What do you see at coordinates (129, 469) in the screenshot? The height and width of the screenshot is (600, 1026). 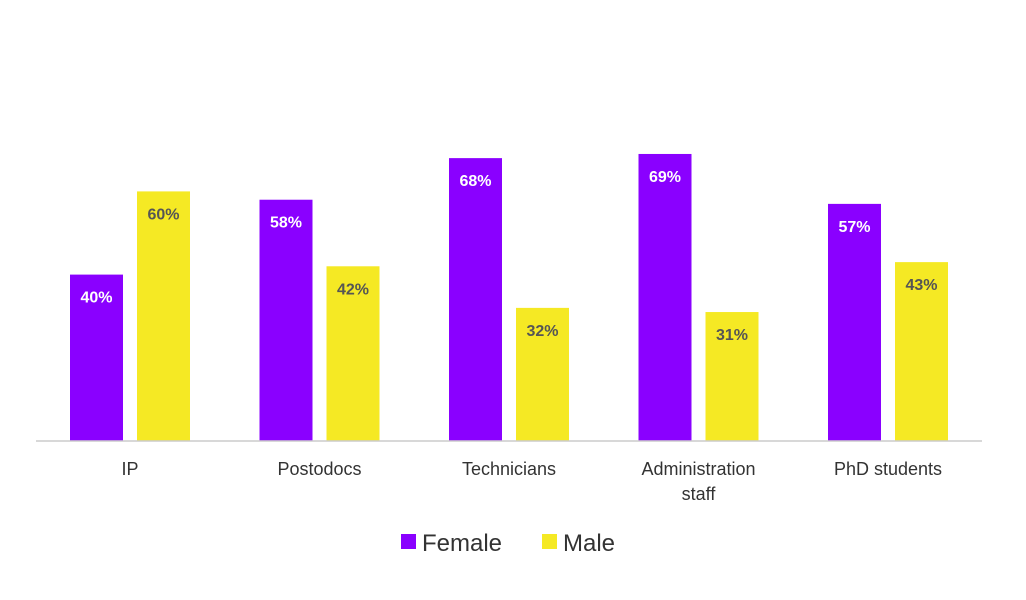 I see `category-label-0: IP` at bounding box center [129, 469].